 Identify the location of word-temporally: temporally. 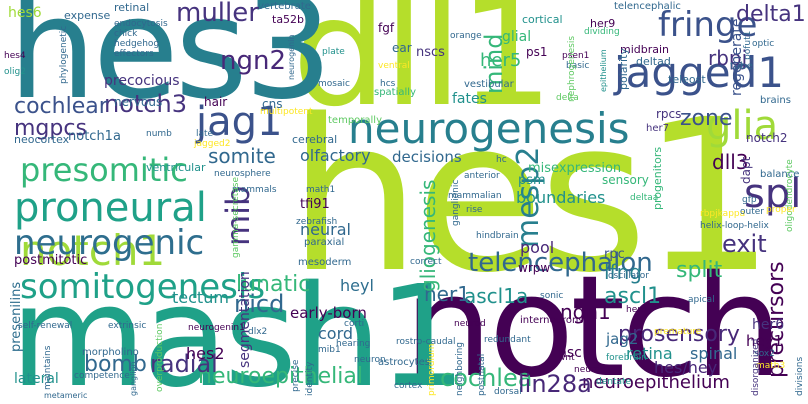
(355, 120).